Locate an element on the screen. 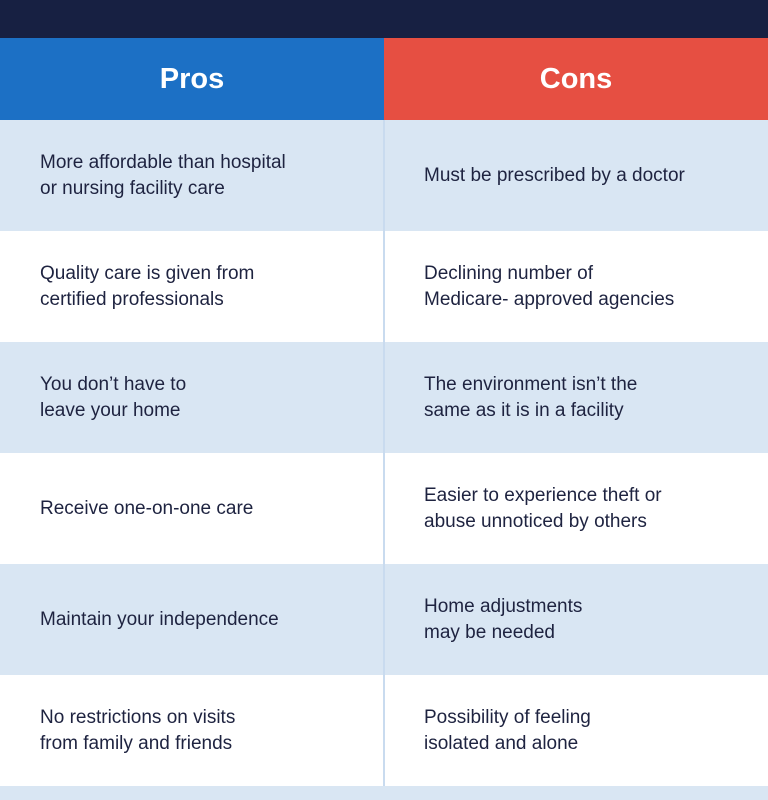 The height and width of the screenshot is (800, 768). column-divider is located at coordinates (384, 460).